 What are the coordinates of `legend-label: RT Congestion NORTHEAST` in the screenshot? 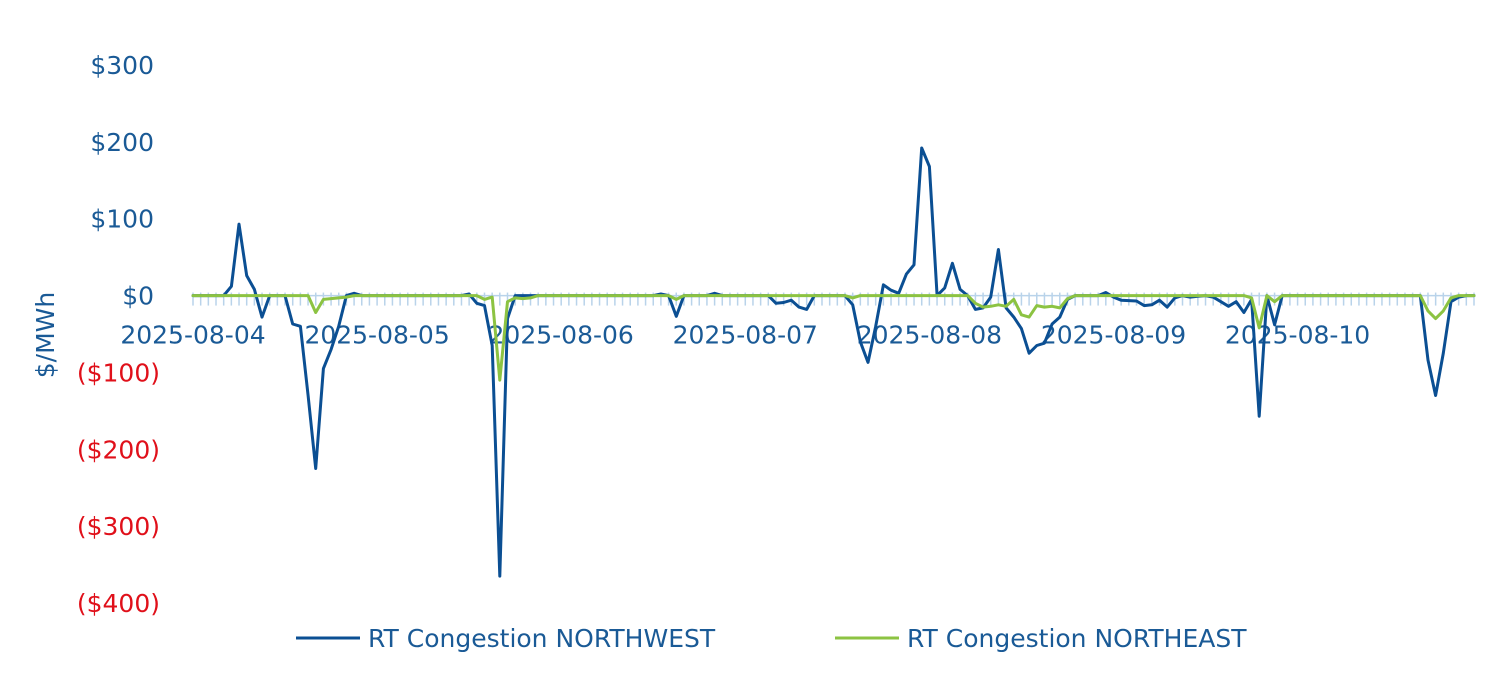 It's located at (1077, 638).